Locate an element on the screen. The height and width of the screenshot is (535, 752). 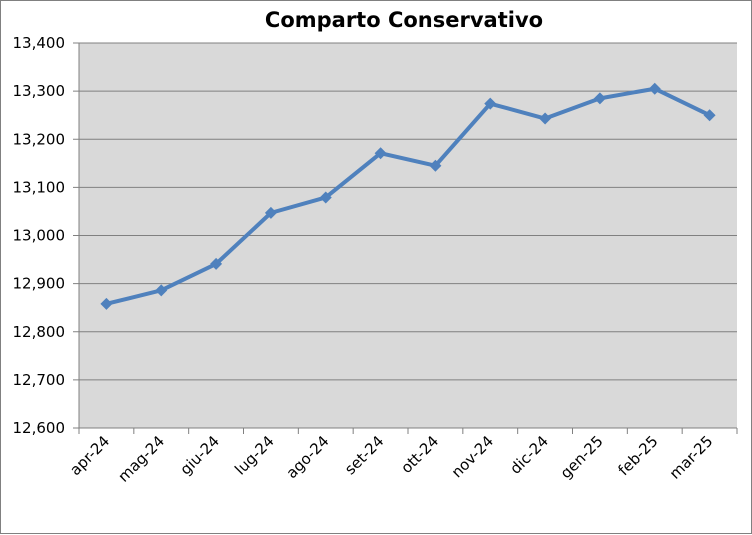
y-tick-label: 12,900 is located at coordinates (39, 284).